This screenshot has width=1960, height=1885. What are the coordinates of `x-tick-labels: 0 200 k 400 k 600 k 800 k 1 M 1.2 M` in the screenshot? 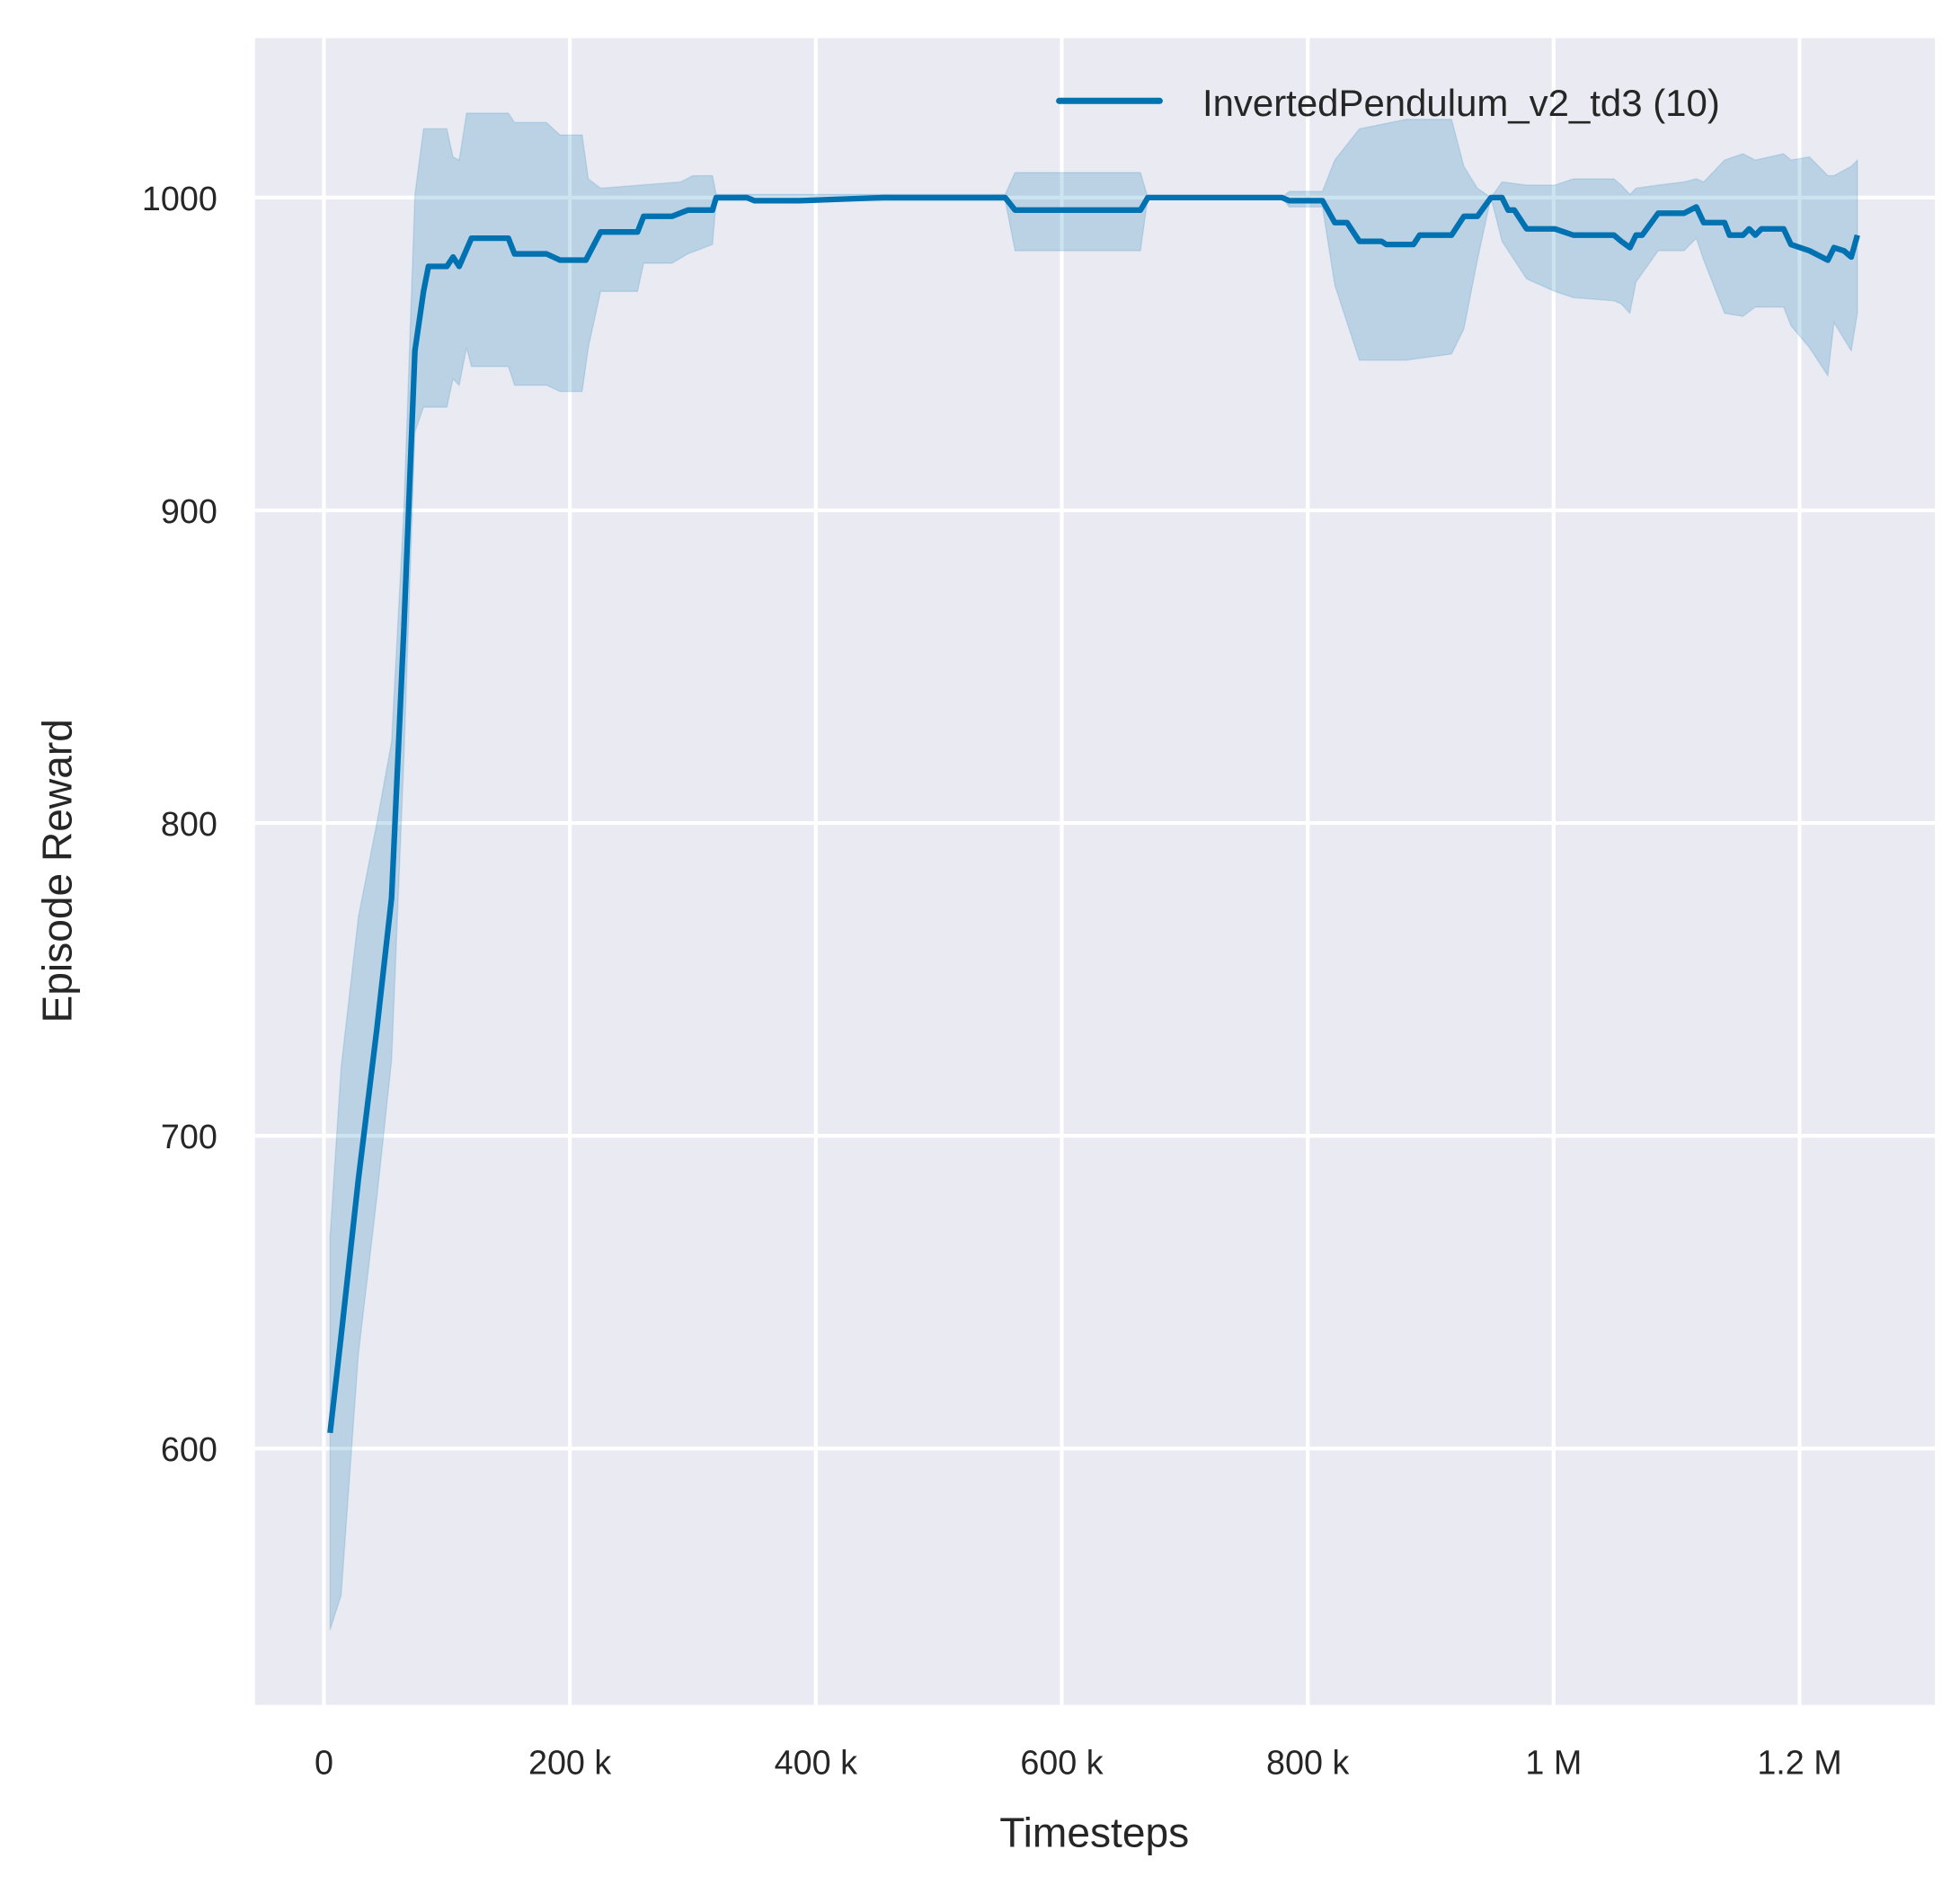 It's located at (1078, 1763).